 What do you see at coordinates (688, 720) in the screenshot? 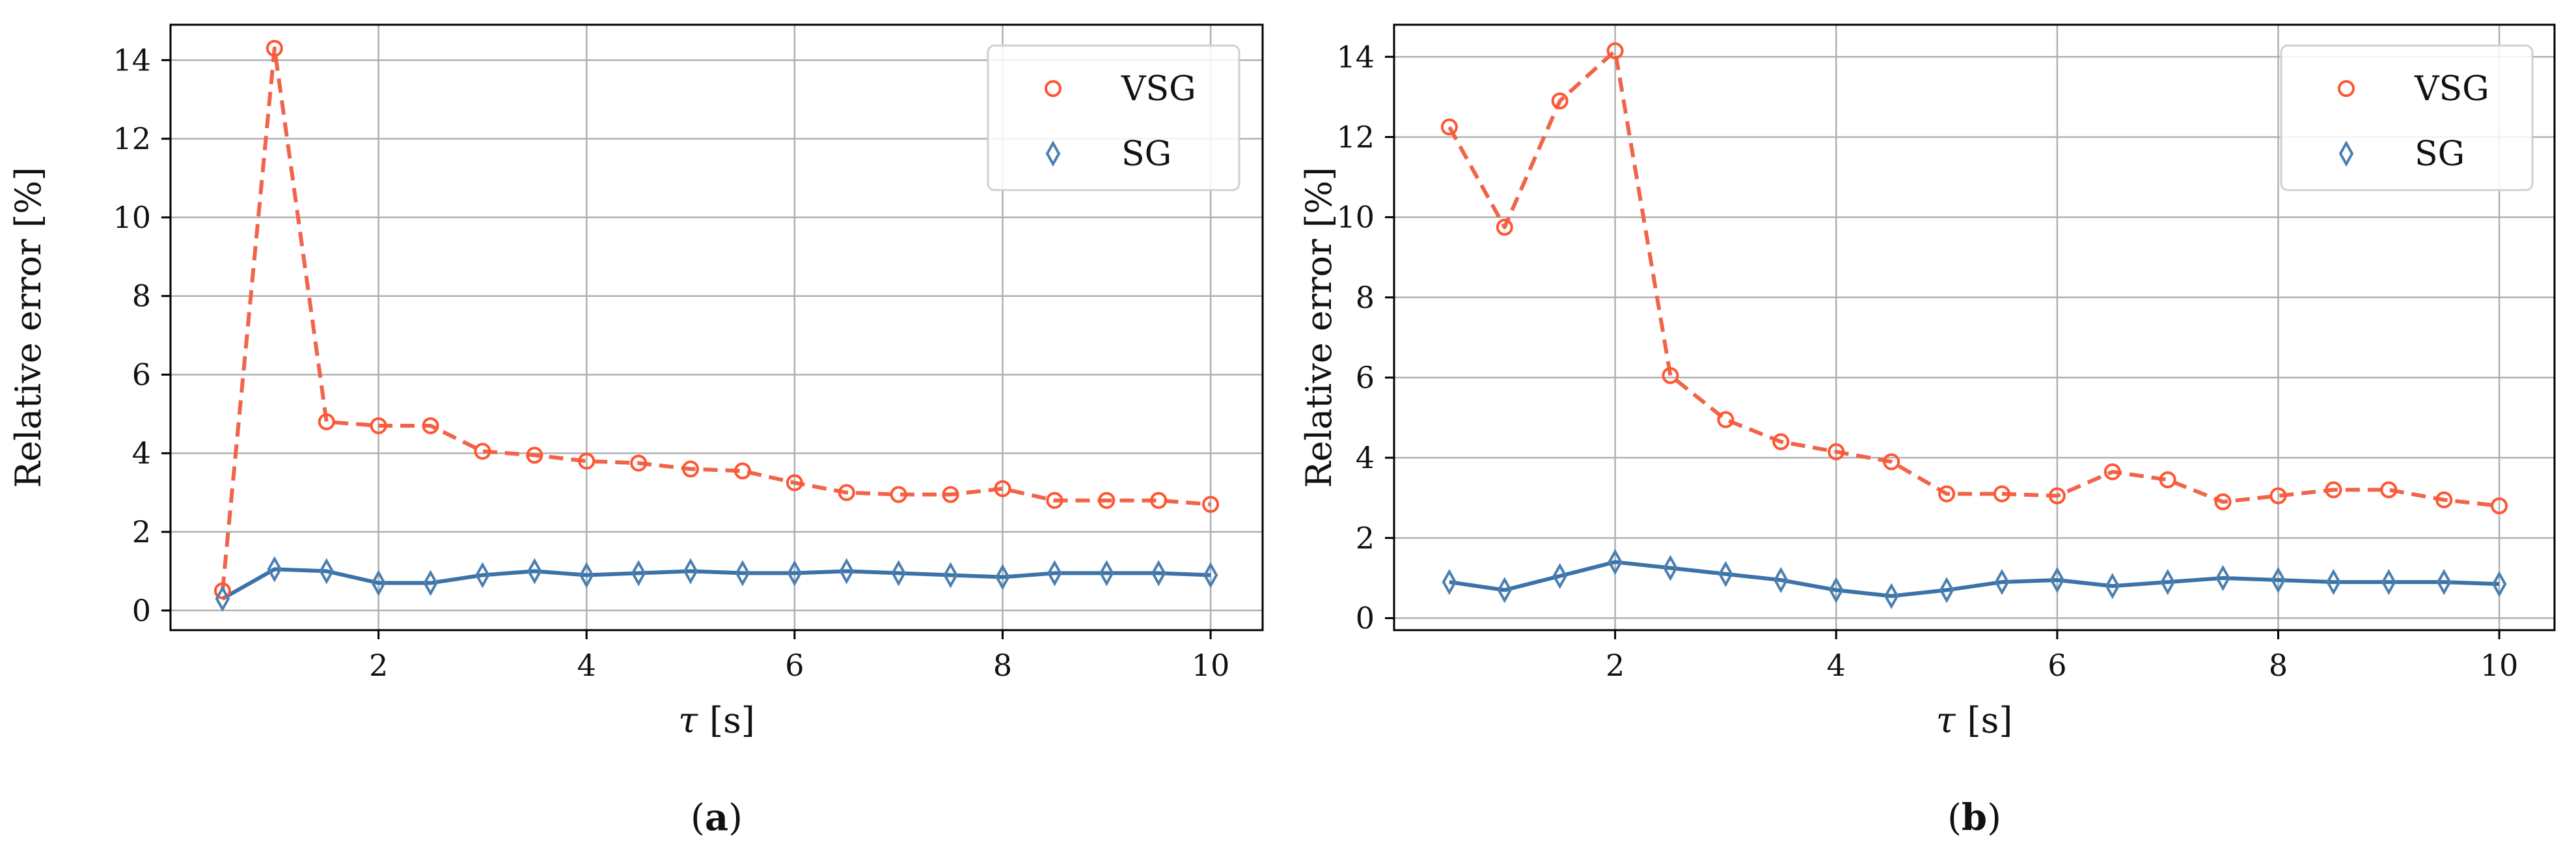
I see `x-axis-symbol: τ` at bounding box center [688, 720].